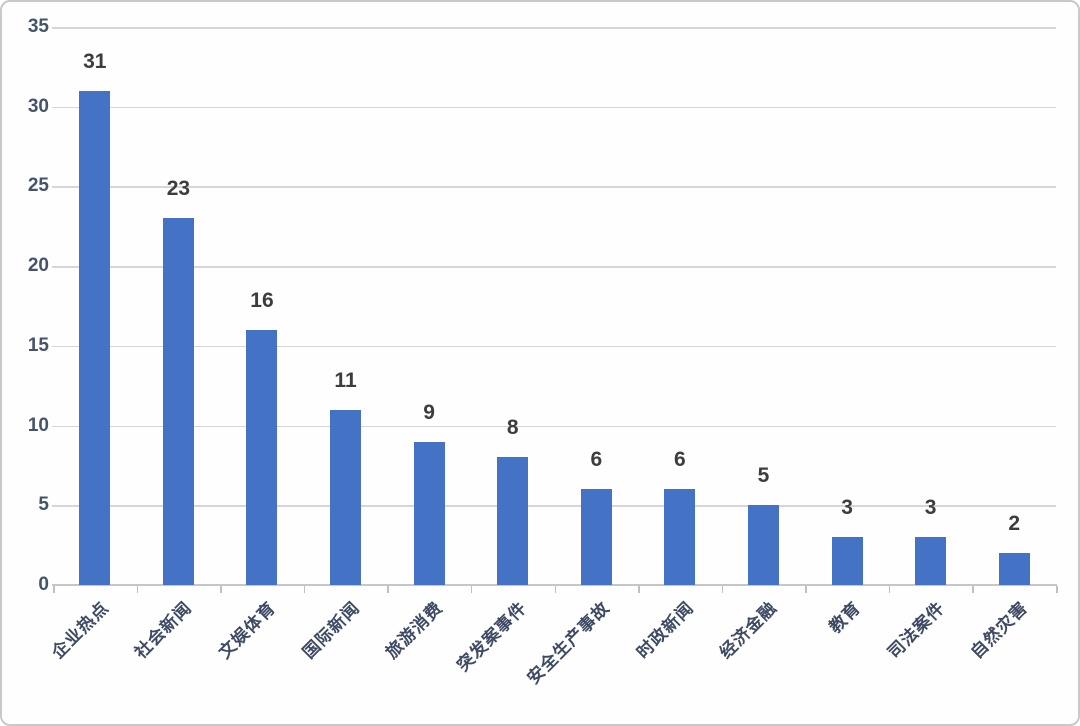  What do you see at coordinates (38, 266) in the screenshot?
I see `y-axis-tick-label: 20` at bounding box center [38, 266].